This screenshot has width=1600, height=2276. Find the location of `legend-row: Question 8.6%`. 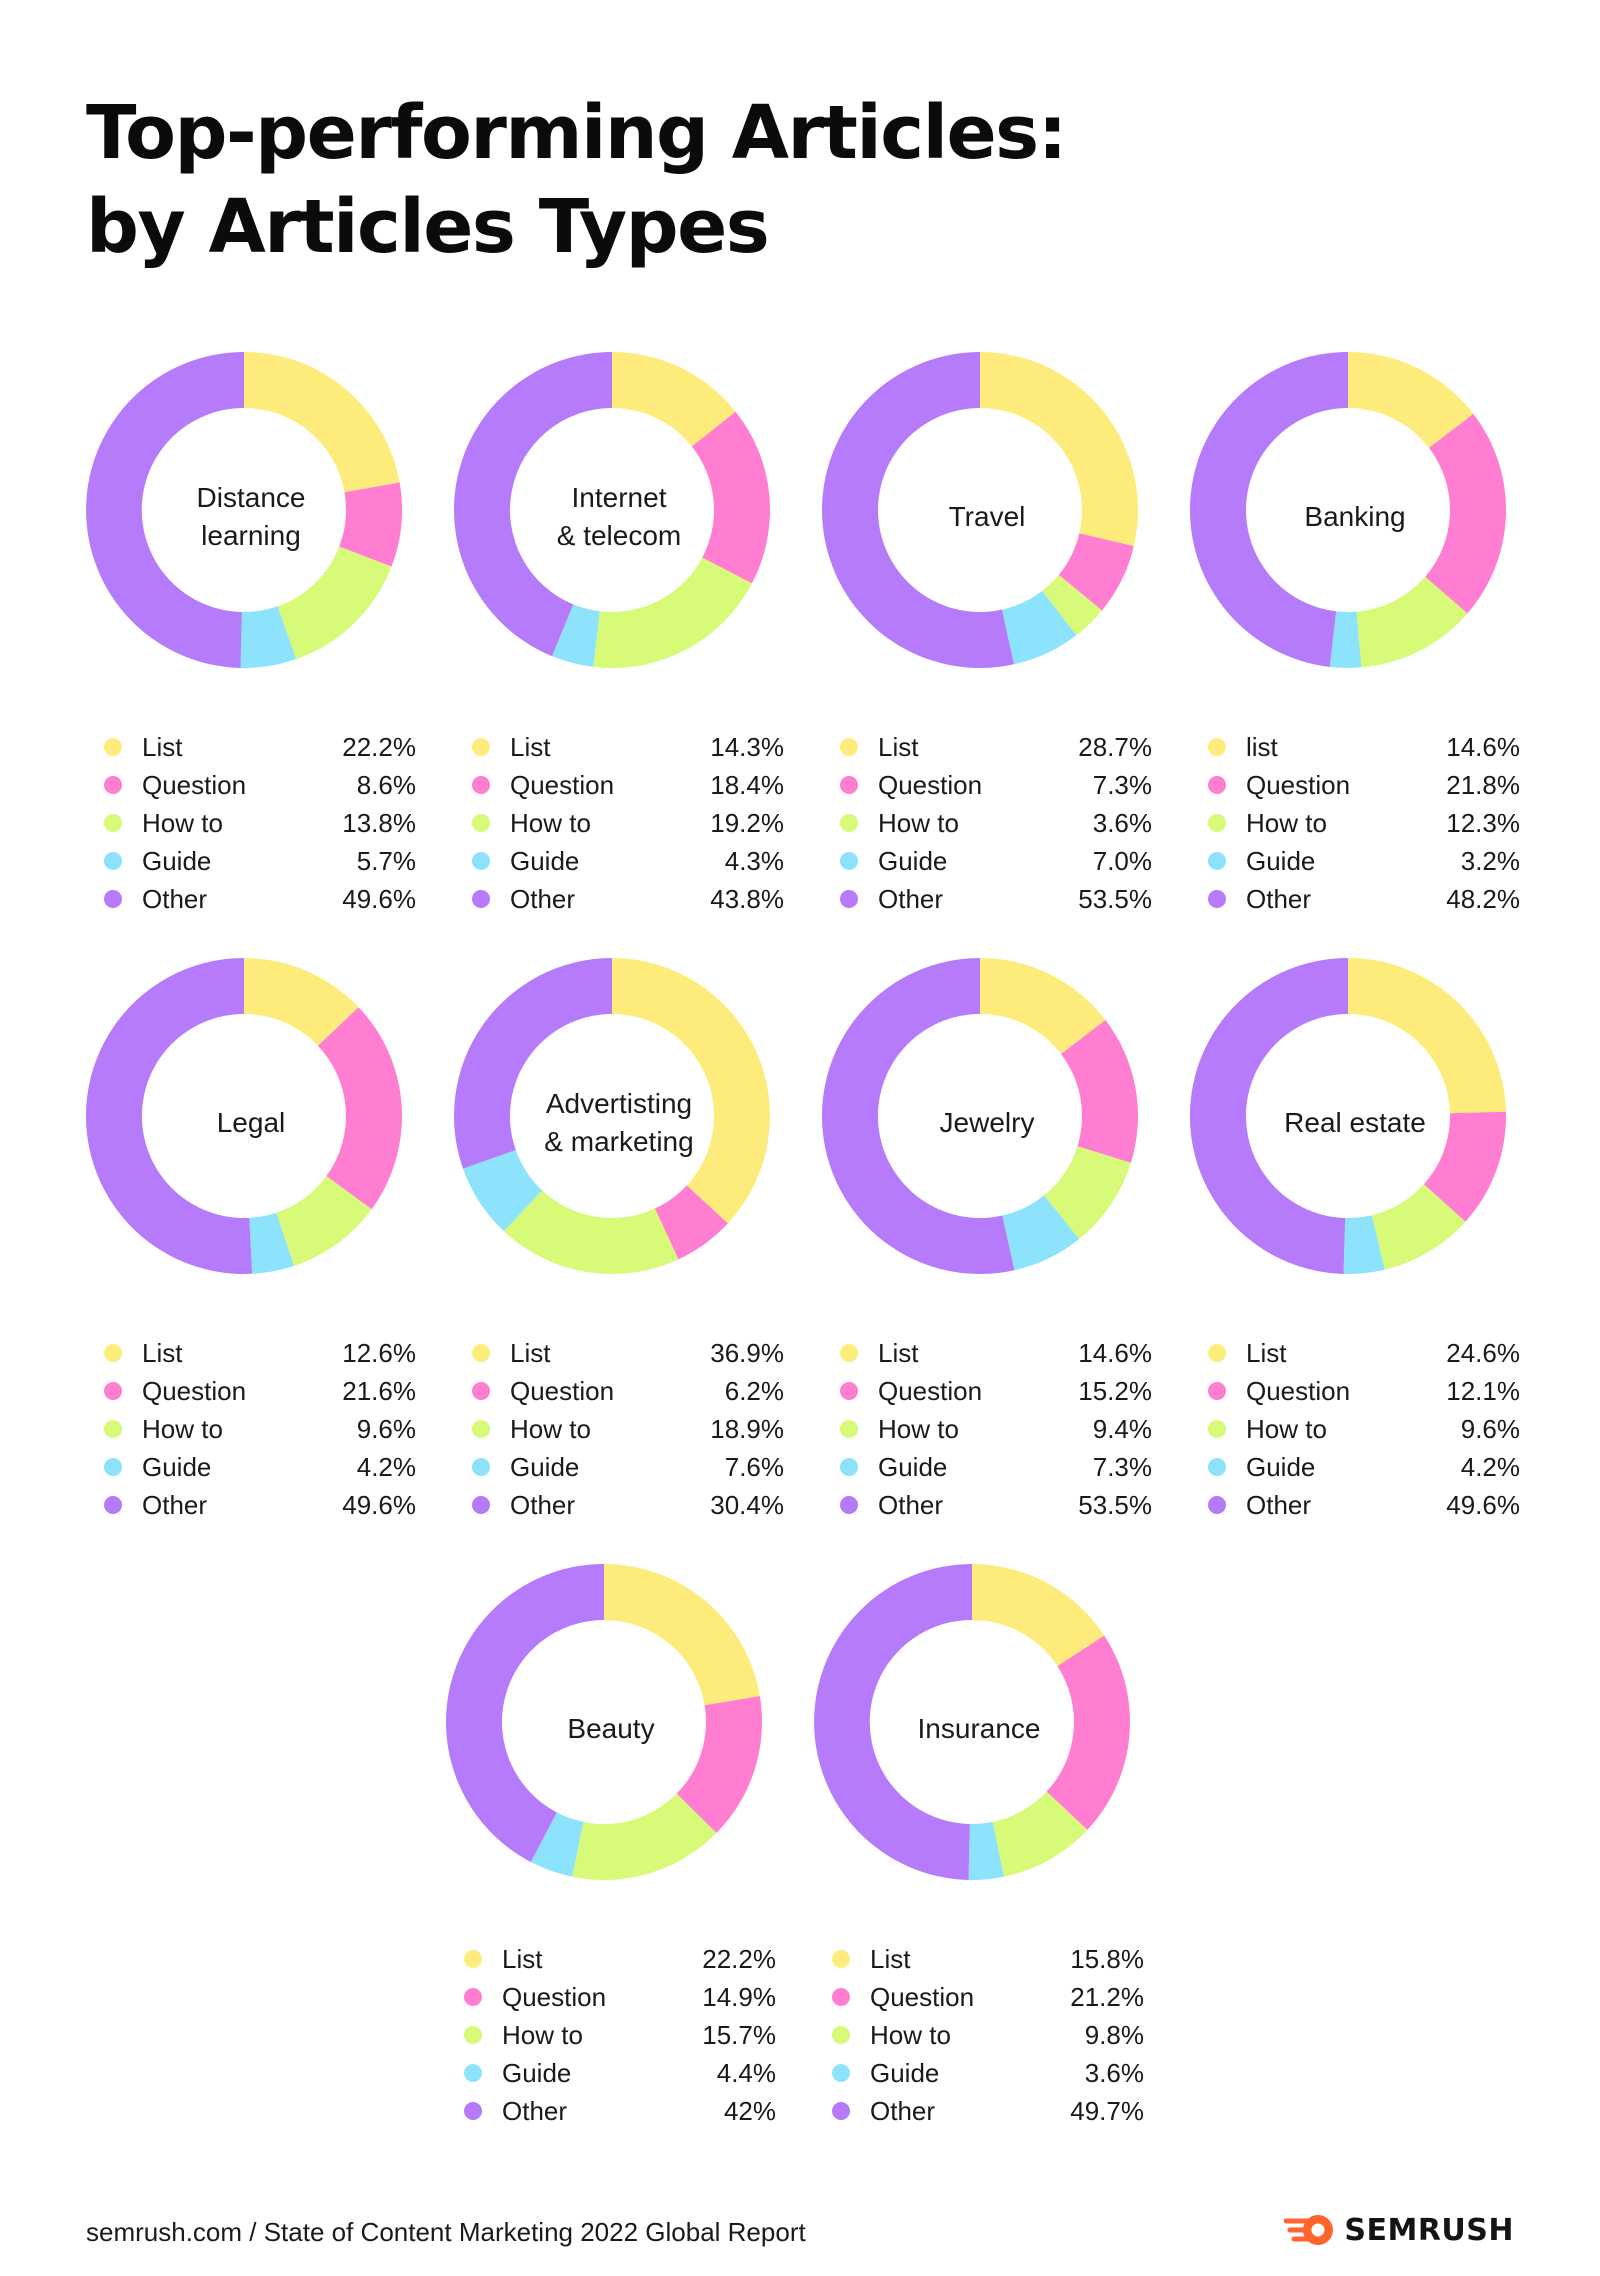

legend-row: Question 8.6% is located at coordinates (251, 785).